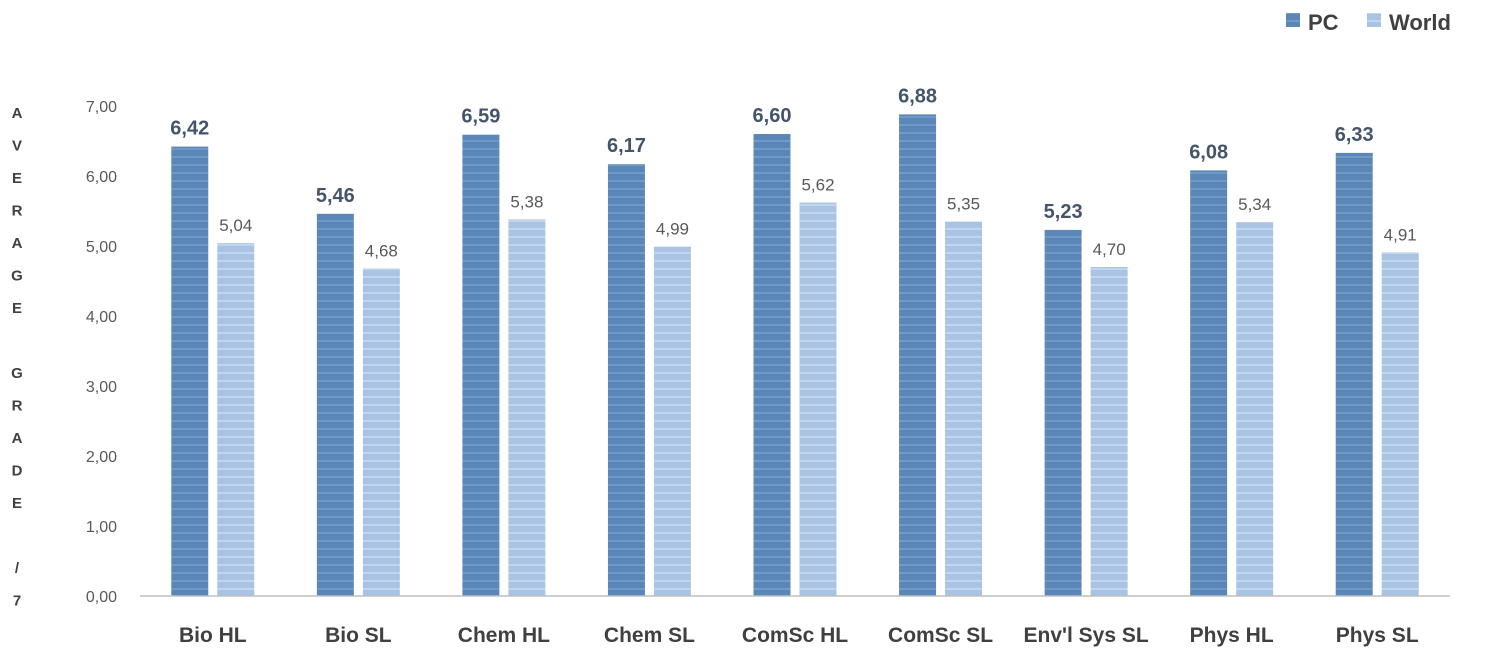  I want to click on data-label-world: 5,34, so click(1254, 204).